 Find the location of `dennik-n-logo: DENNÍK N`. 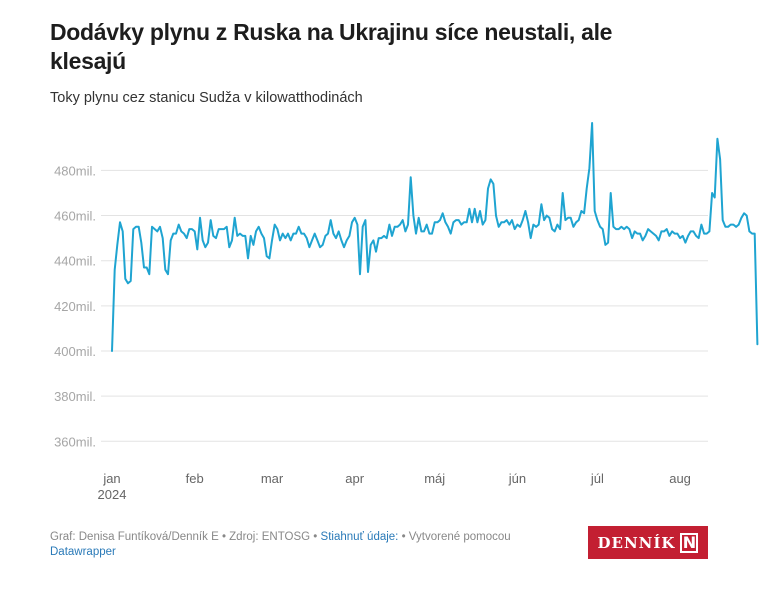

dennik-n-logo: DENNÍK N is located at coordinates (648, 542).